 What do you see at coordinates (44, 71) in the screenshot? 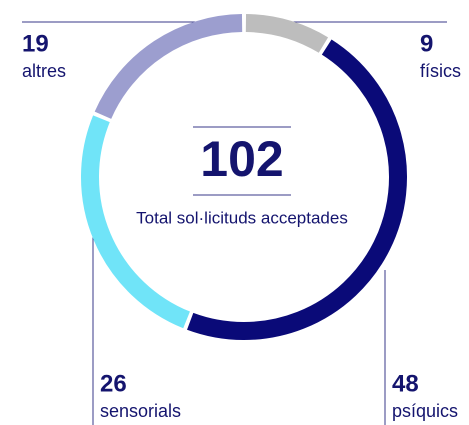
I see `segment-label: altres` at bounding box center [44, 71].